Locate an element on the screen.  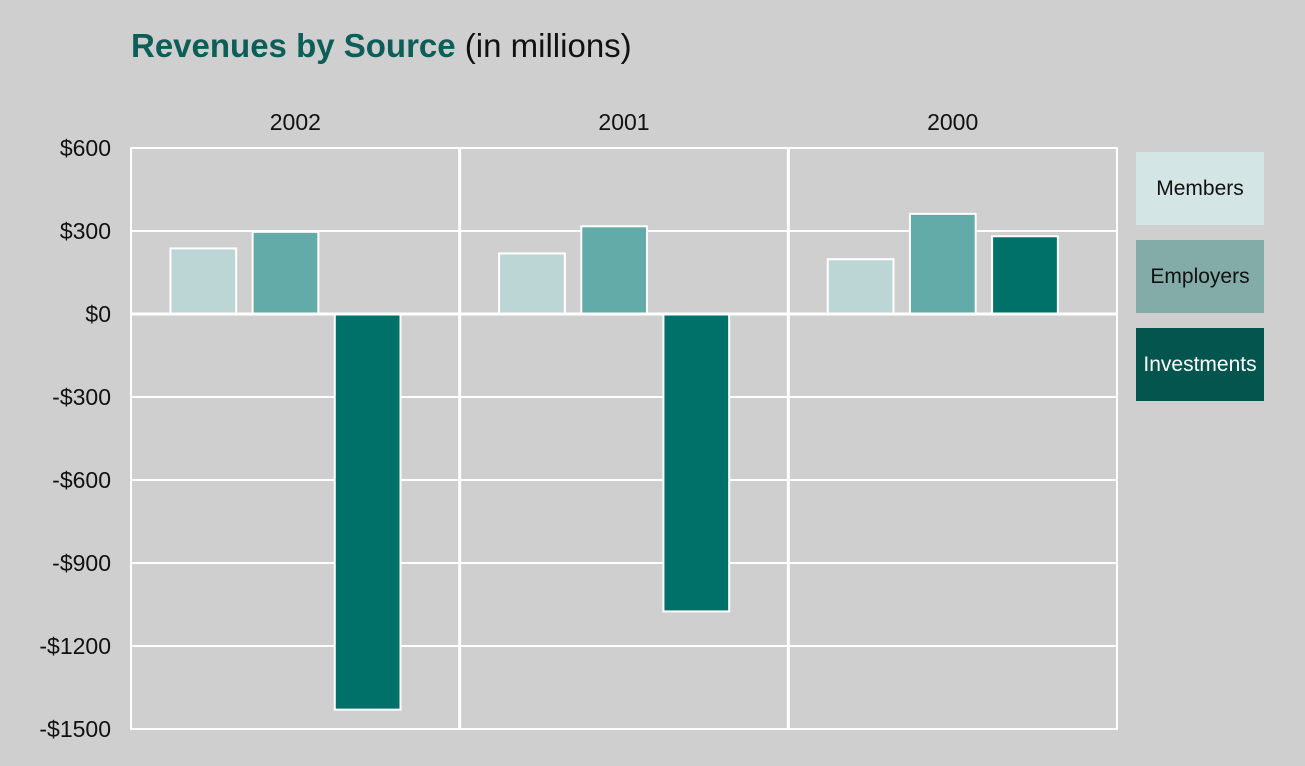
x-category-label-2001: 2001 is located at coordinates (623, 122).